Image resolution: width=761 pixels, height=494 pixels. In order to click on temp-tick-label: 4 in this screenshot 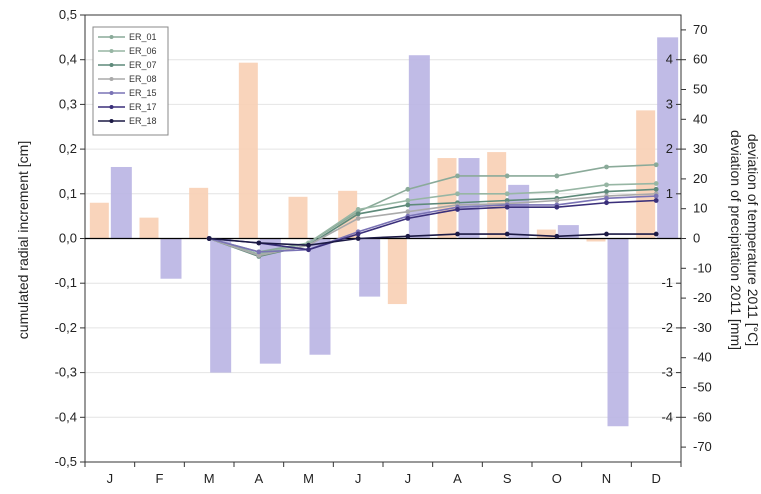, I will do `click(669, 59)`.